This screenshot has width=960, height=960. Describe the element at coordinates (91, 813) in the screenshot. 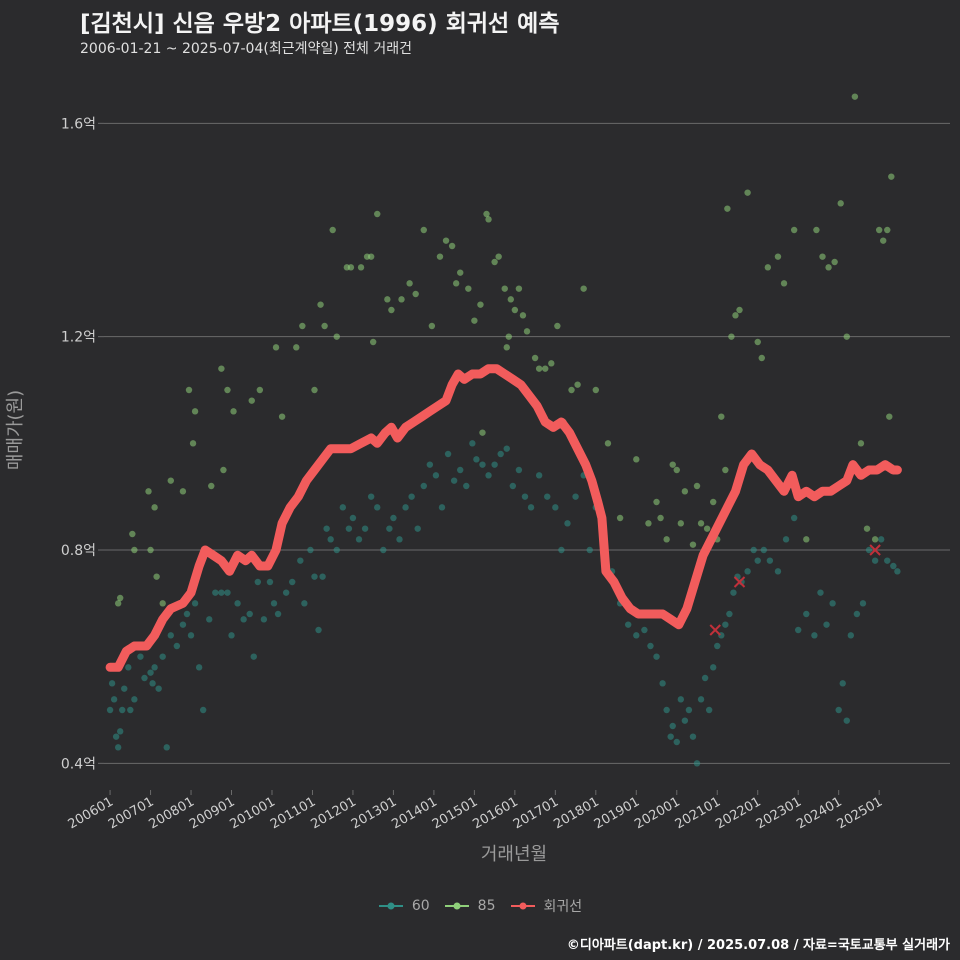

I see `x-tick-label: 200601` at that location.